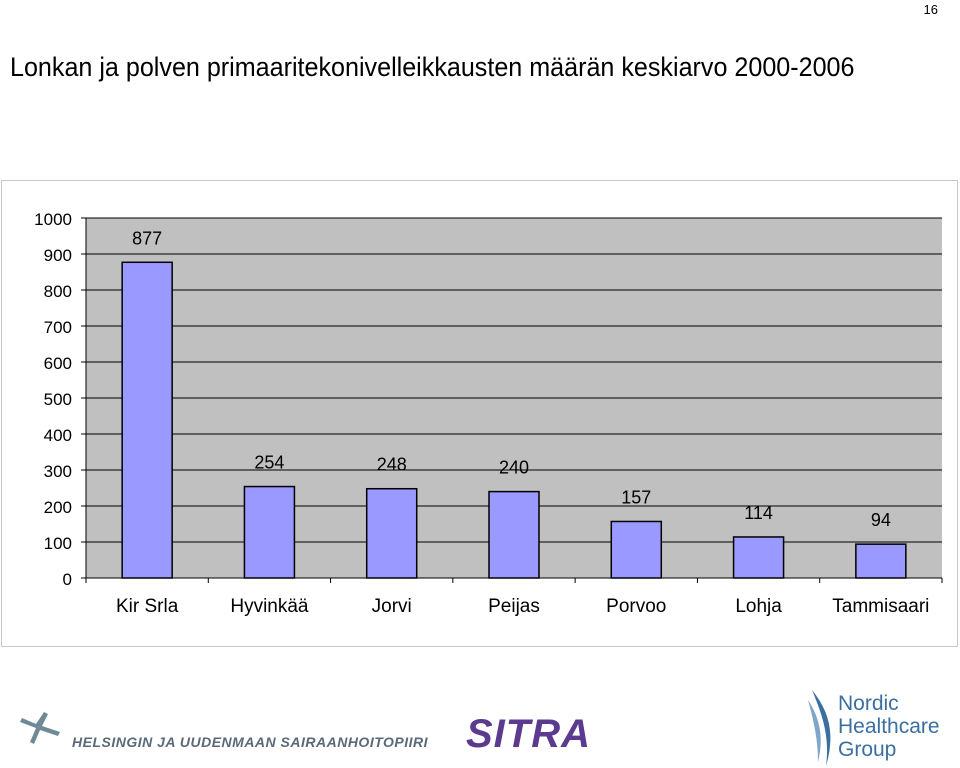 The height and width of the screenshot is (768, 960). What do you see at coordinates (758, 606) in the screenshot?
I see `x-tick-label: Lohja` at bounding box center [758, 606].